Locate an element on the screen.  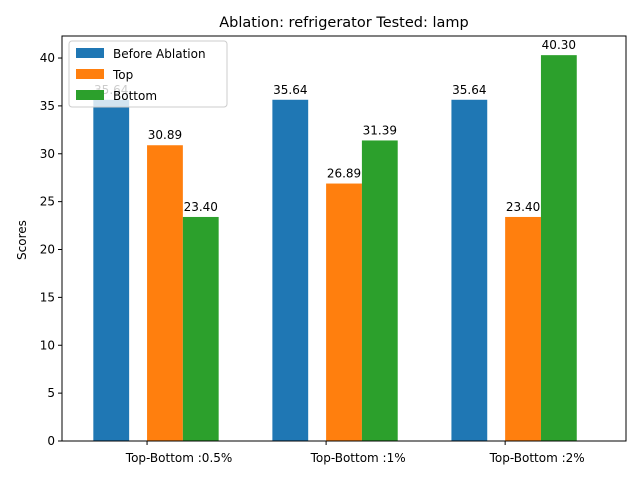
y-tick-label-1: 5 is located at coordinates (51, 393).